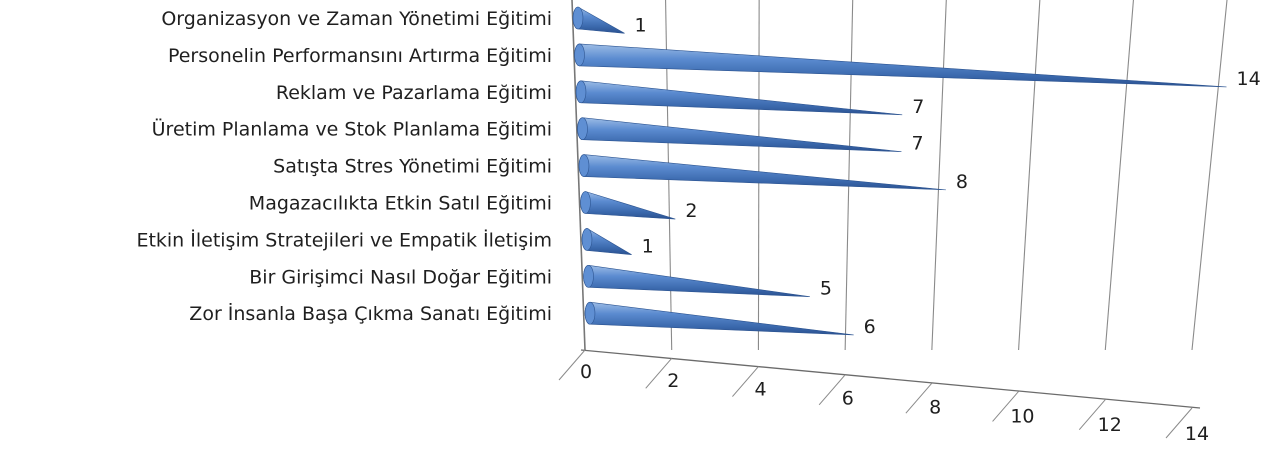 The width and height of the screenshot is (1279, 457). I want to click on data-label-personelin-performansini-artirma-egitimi: 14, so click(1249, 79).